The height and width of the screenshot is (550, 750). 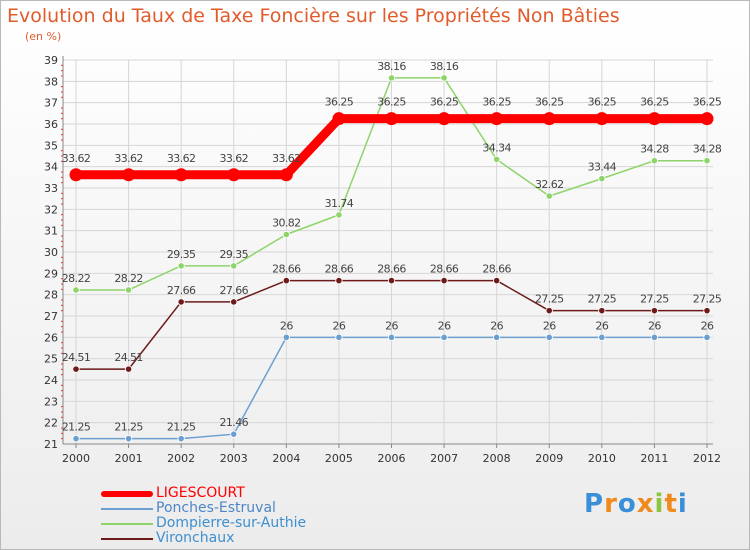 I want to click on y-tick-label: 30, so click(x=51, y=252).